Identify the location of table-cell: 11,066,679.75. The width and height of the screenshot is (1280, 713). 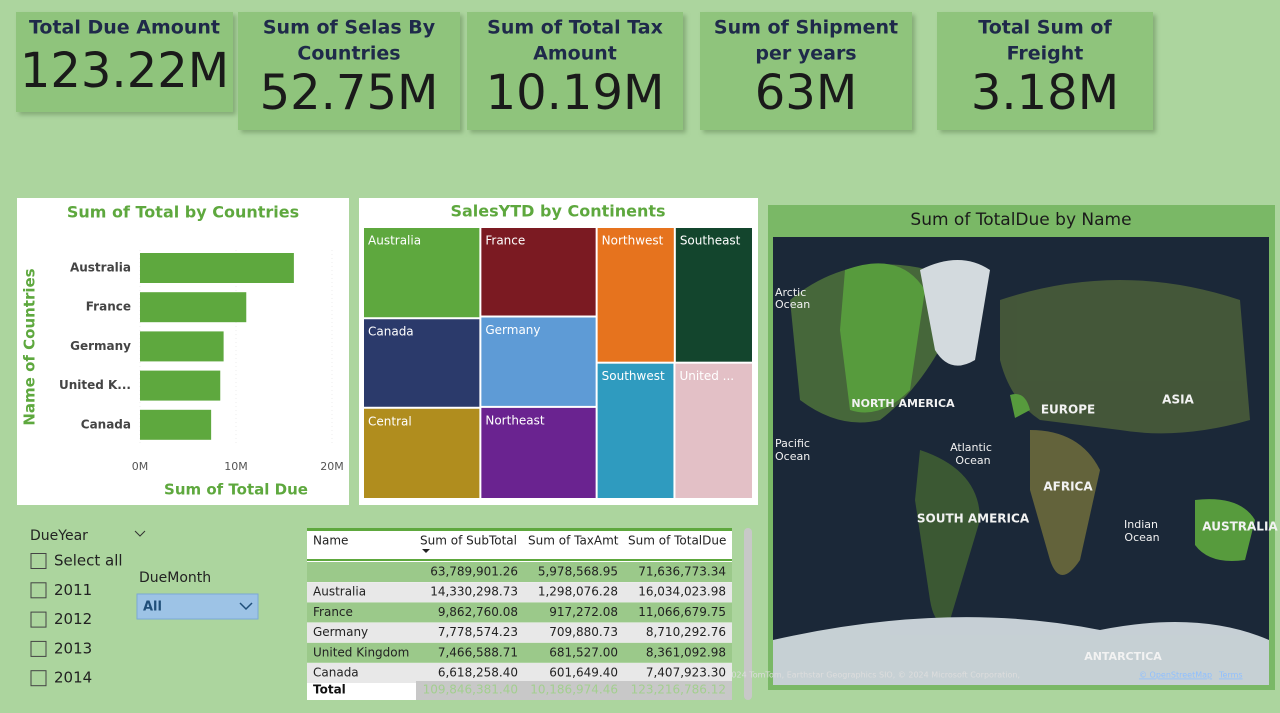
(682, 612).